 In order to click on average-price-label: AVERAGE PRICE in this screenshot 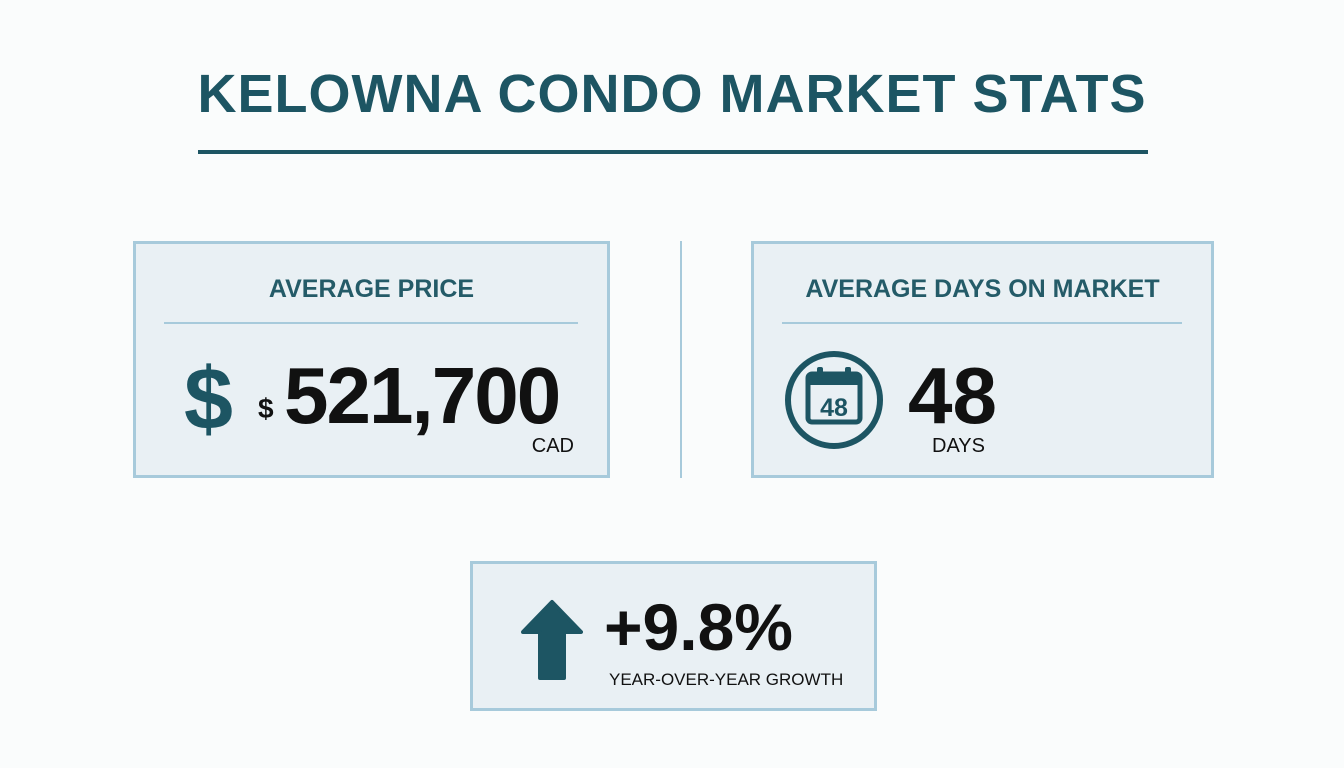, I will do `click(371, 289)`.